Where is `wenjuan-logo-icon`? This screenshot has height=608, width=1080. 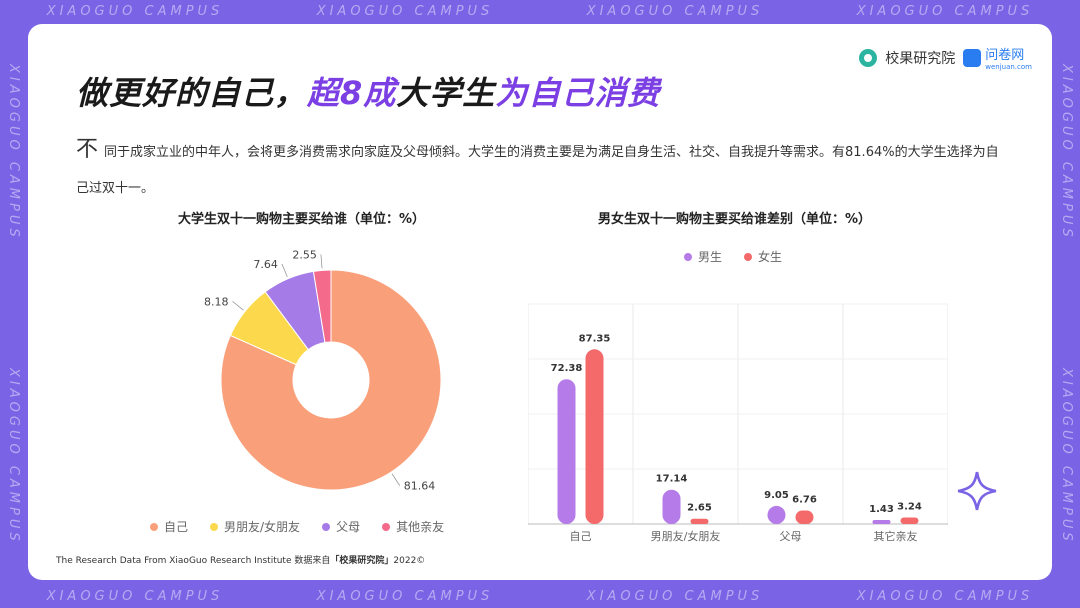
wenjuan-logo-icon is located at coordinates (972, 57).